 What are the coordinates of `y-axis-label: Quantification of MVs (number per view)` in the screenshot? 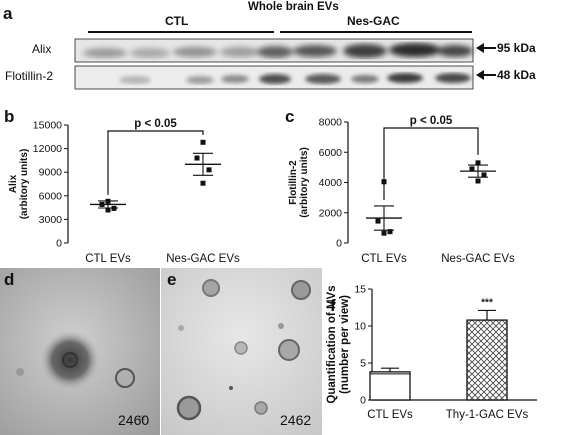 It's located at (338, 344).